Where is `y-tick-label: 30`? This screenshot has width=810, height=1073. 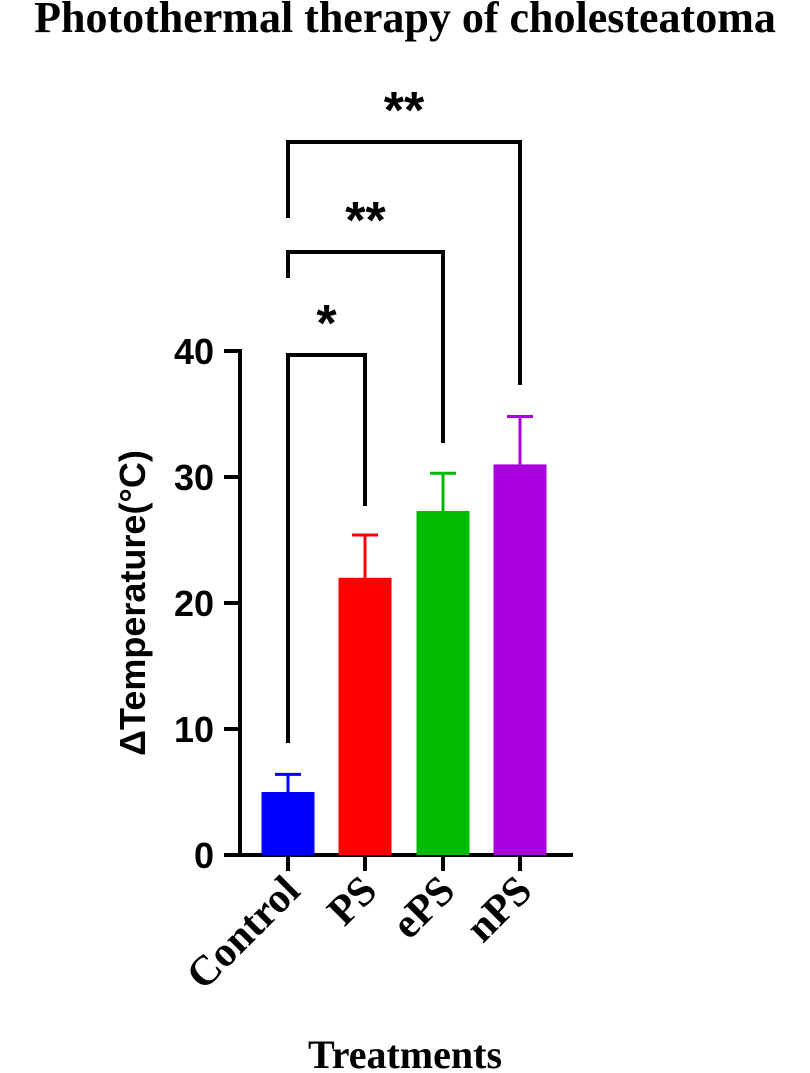 y-tick-label: 30 is located at coordinates (194, 477).